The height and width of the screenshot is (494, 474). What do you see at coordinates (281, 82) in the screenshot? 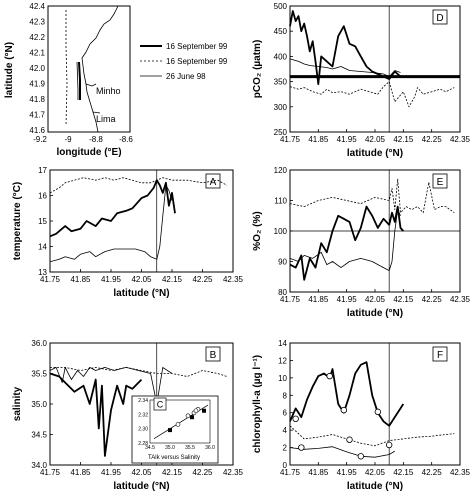
I see `y-tick-label: 350` at bounding box center [281, 82].